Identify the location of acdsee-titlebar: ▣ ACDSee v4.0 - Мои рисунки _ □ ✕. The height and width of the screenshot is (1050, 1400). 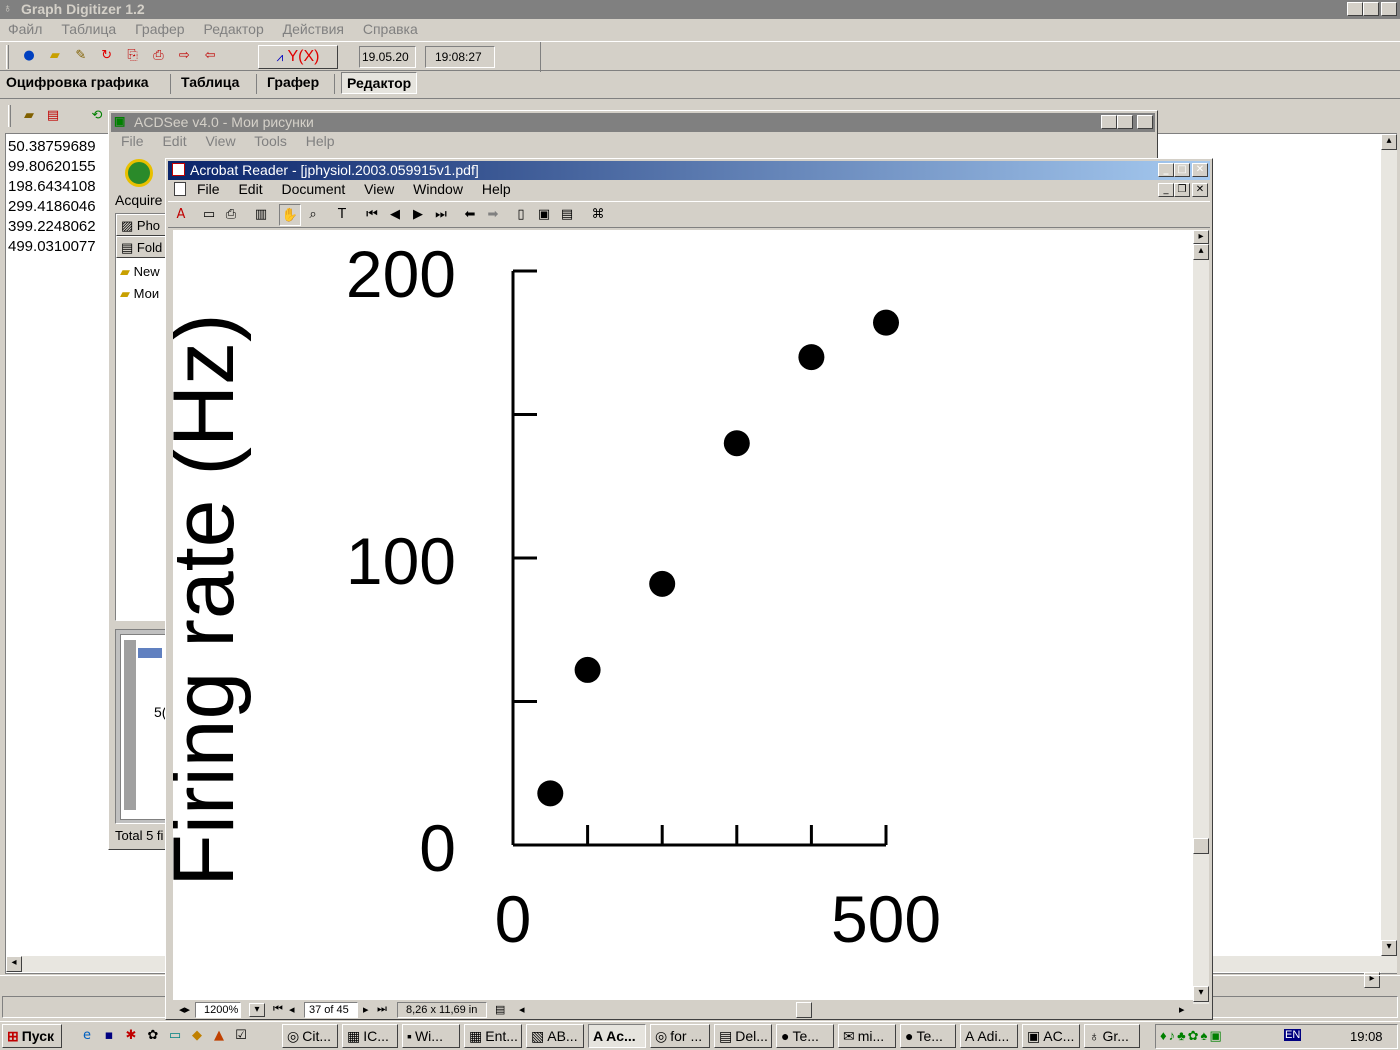
(633, 122).